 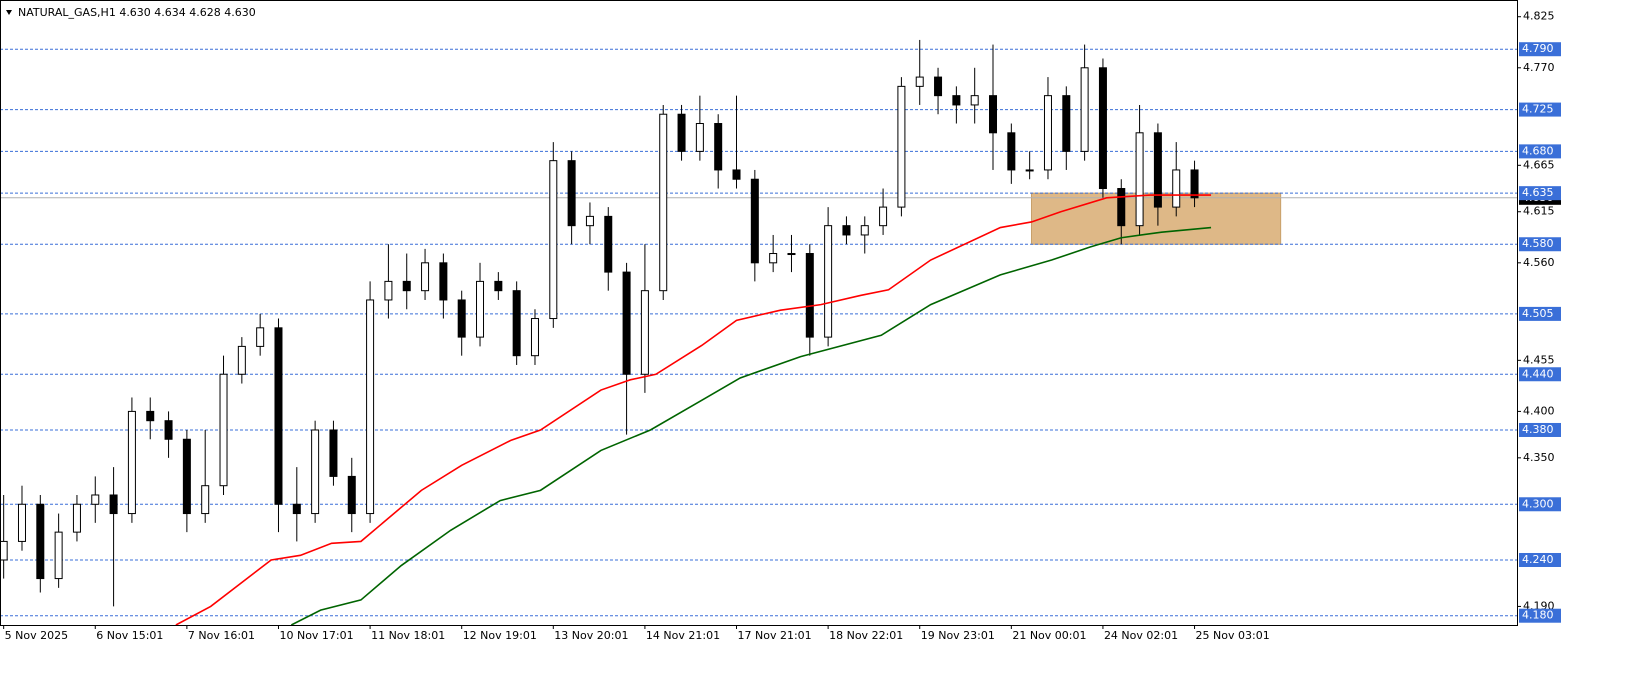 What do you see at coordinates (683, 635) in the screenshot?
I see `x-tick-label: 14 Nov 21:01` at bounding box center [683, 635].